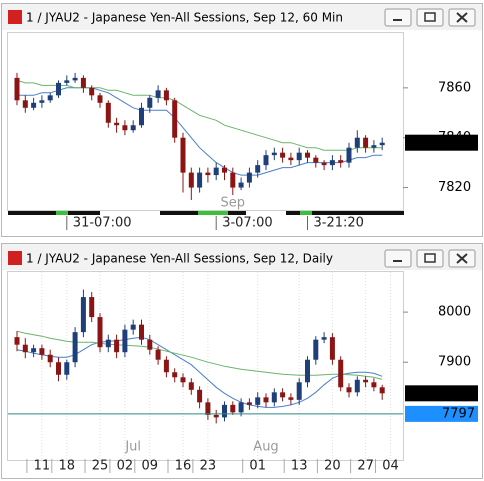  Describe the element at coordinates (206, 213) in the screenshot. I see `session-strip` at that location.